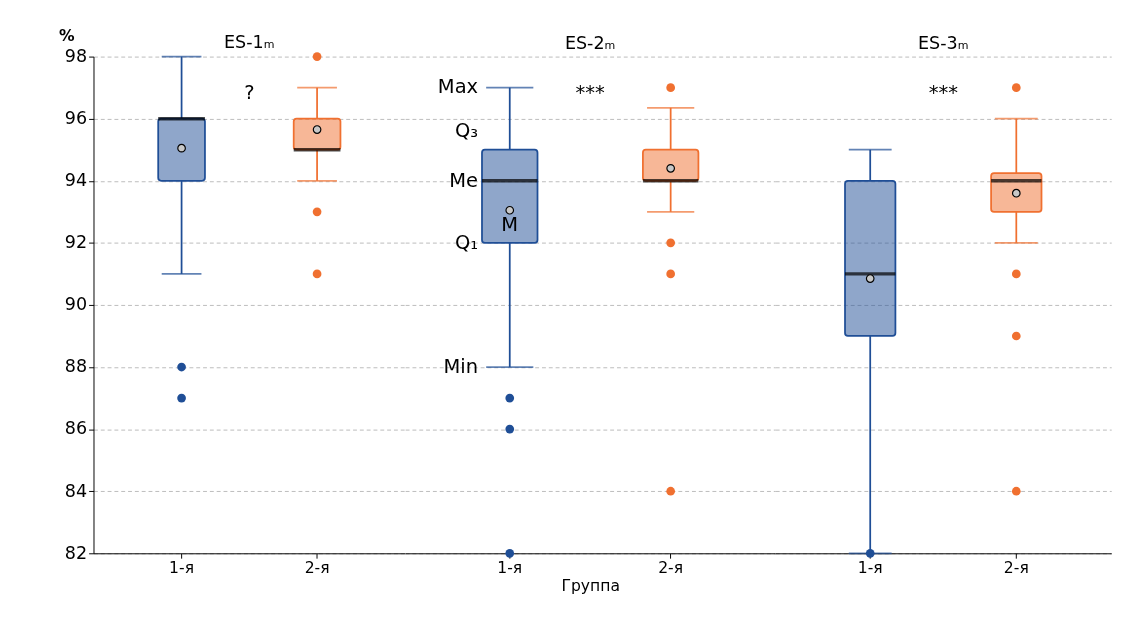 This screenshot has width=1121, height=639. Describe the element at coordinates (249, 93) in the screenshot. I see `annotation: ?` at that location.